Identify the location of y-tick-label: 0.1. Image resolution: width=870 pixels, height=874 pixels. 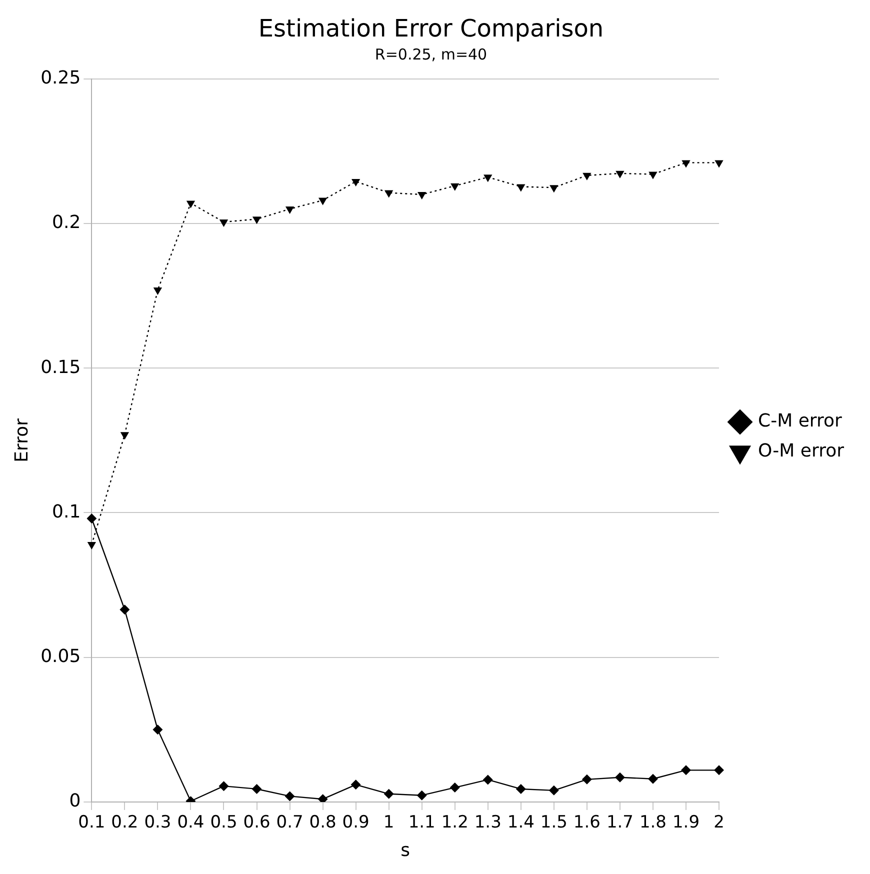
(66, 511).